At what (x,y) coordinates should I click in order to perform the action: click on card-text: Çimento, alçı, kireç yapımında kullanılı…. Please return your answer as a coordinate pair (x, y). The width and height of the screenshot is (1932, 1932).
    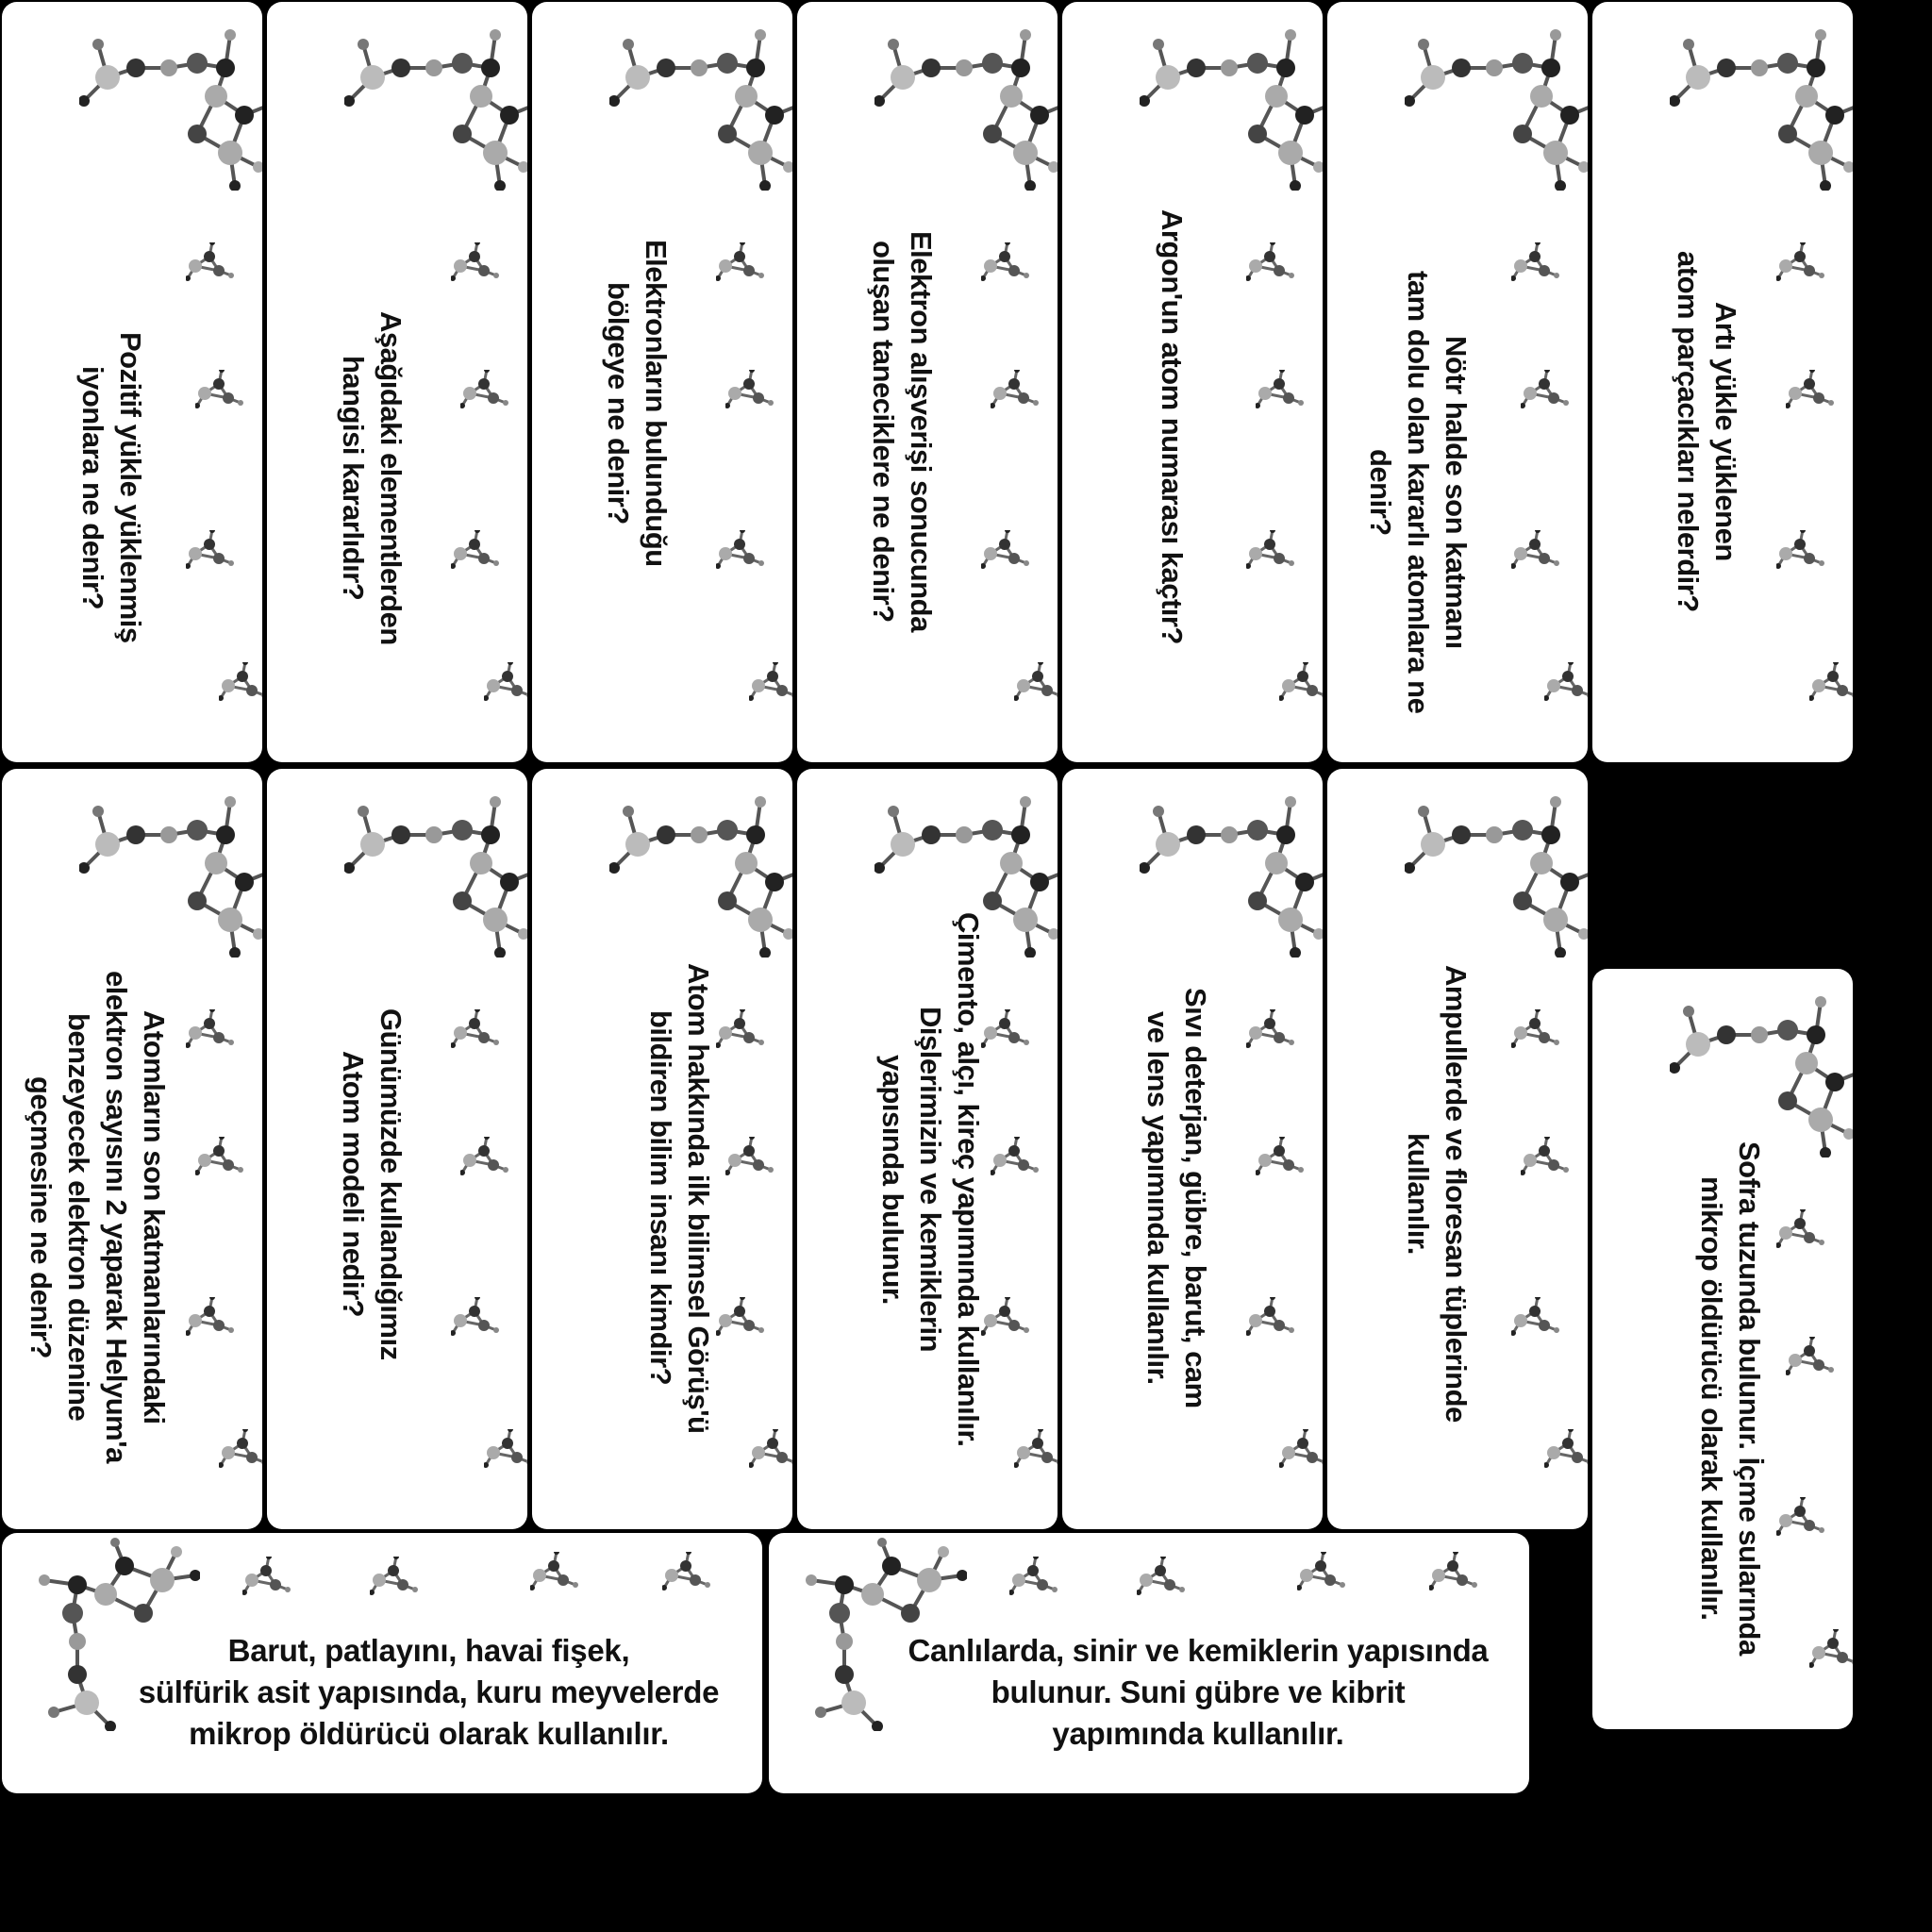
    Looking at the image, I should click on (931, 1179).